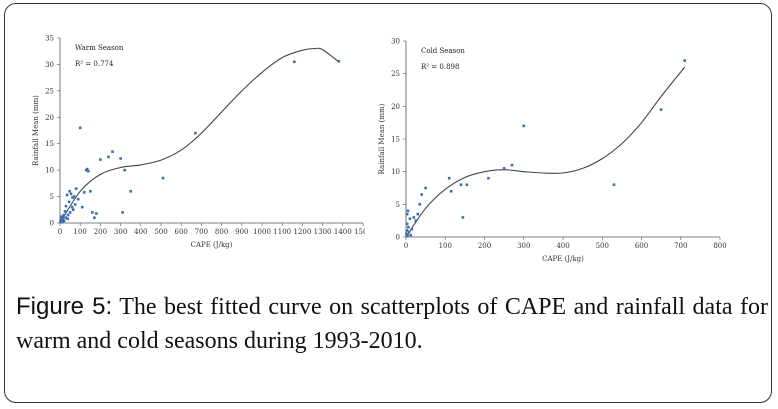  I want to click on warm-x-tick-label: 200, so click(100, 232).